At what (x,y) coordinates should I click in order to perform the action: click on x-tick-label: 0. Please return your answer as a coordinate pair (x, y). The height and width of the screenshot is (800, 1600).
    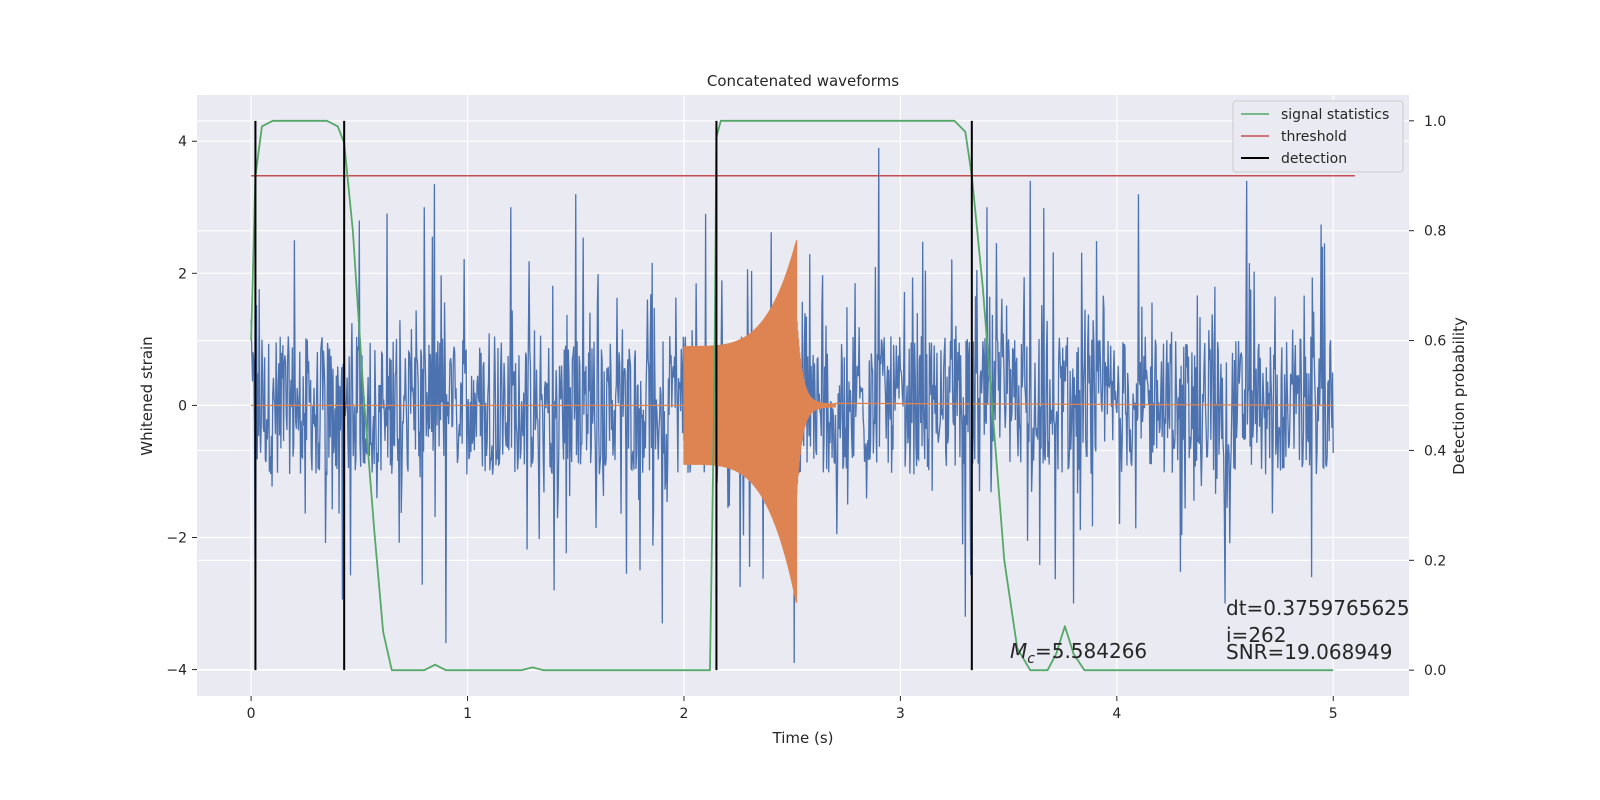
    Looking at the image, I should click on (251, 714).